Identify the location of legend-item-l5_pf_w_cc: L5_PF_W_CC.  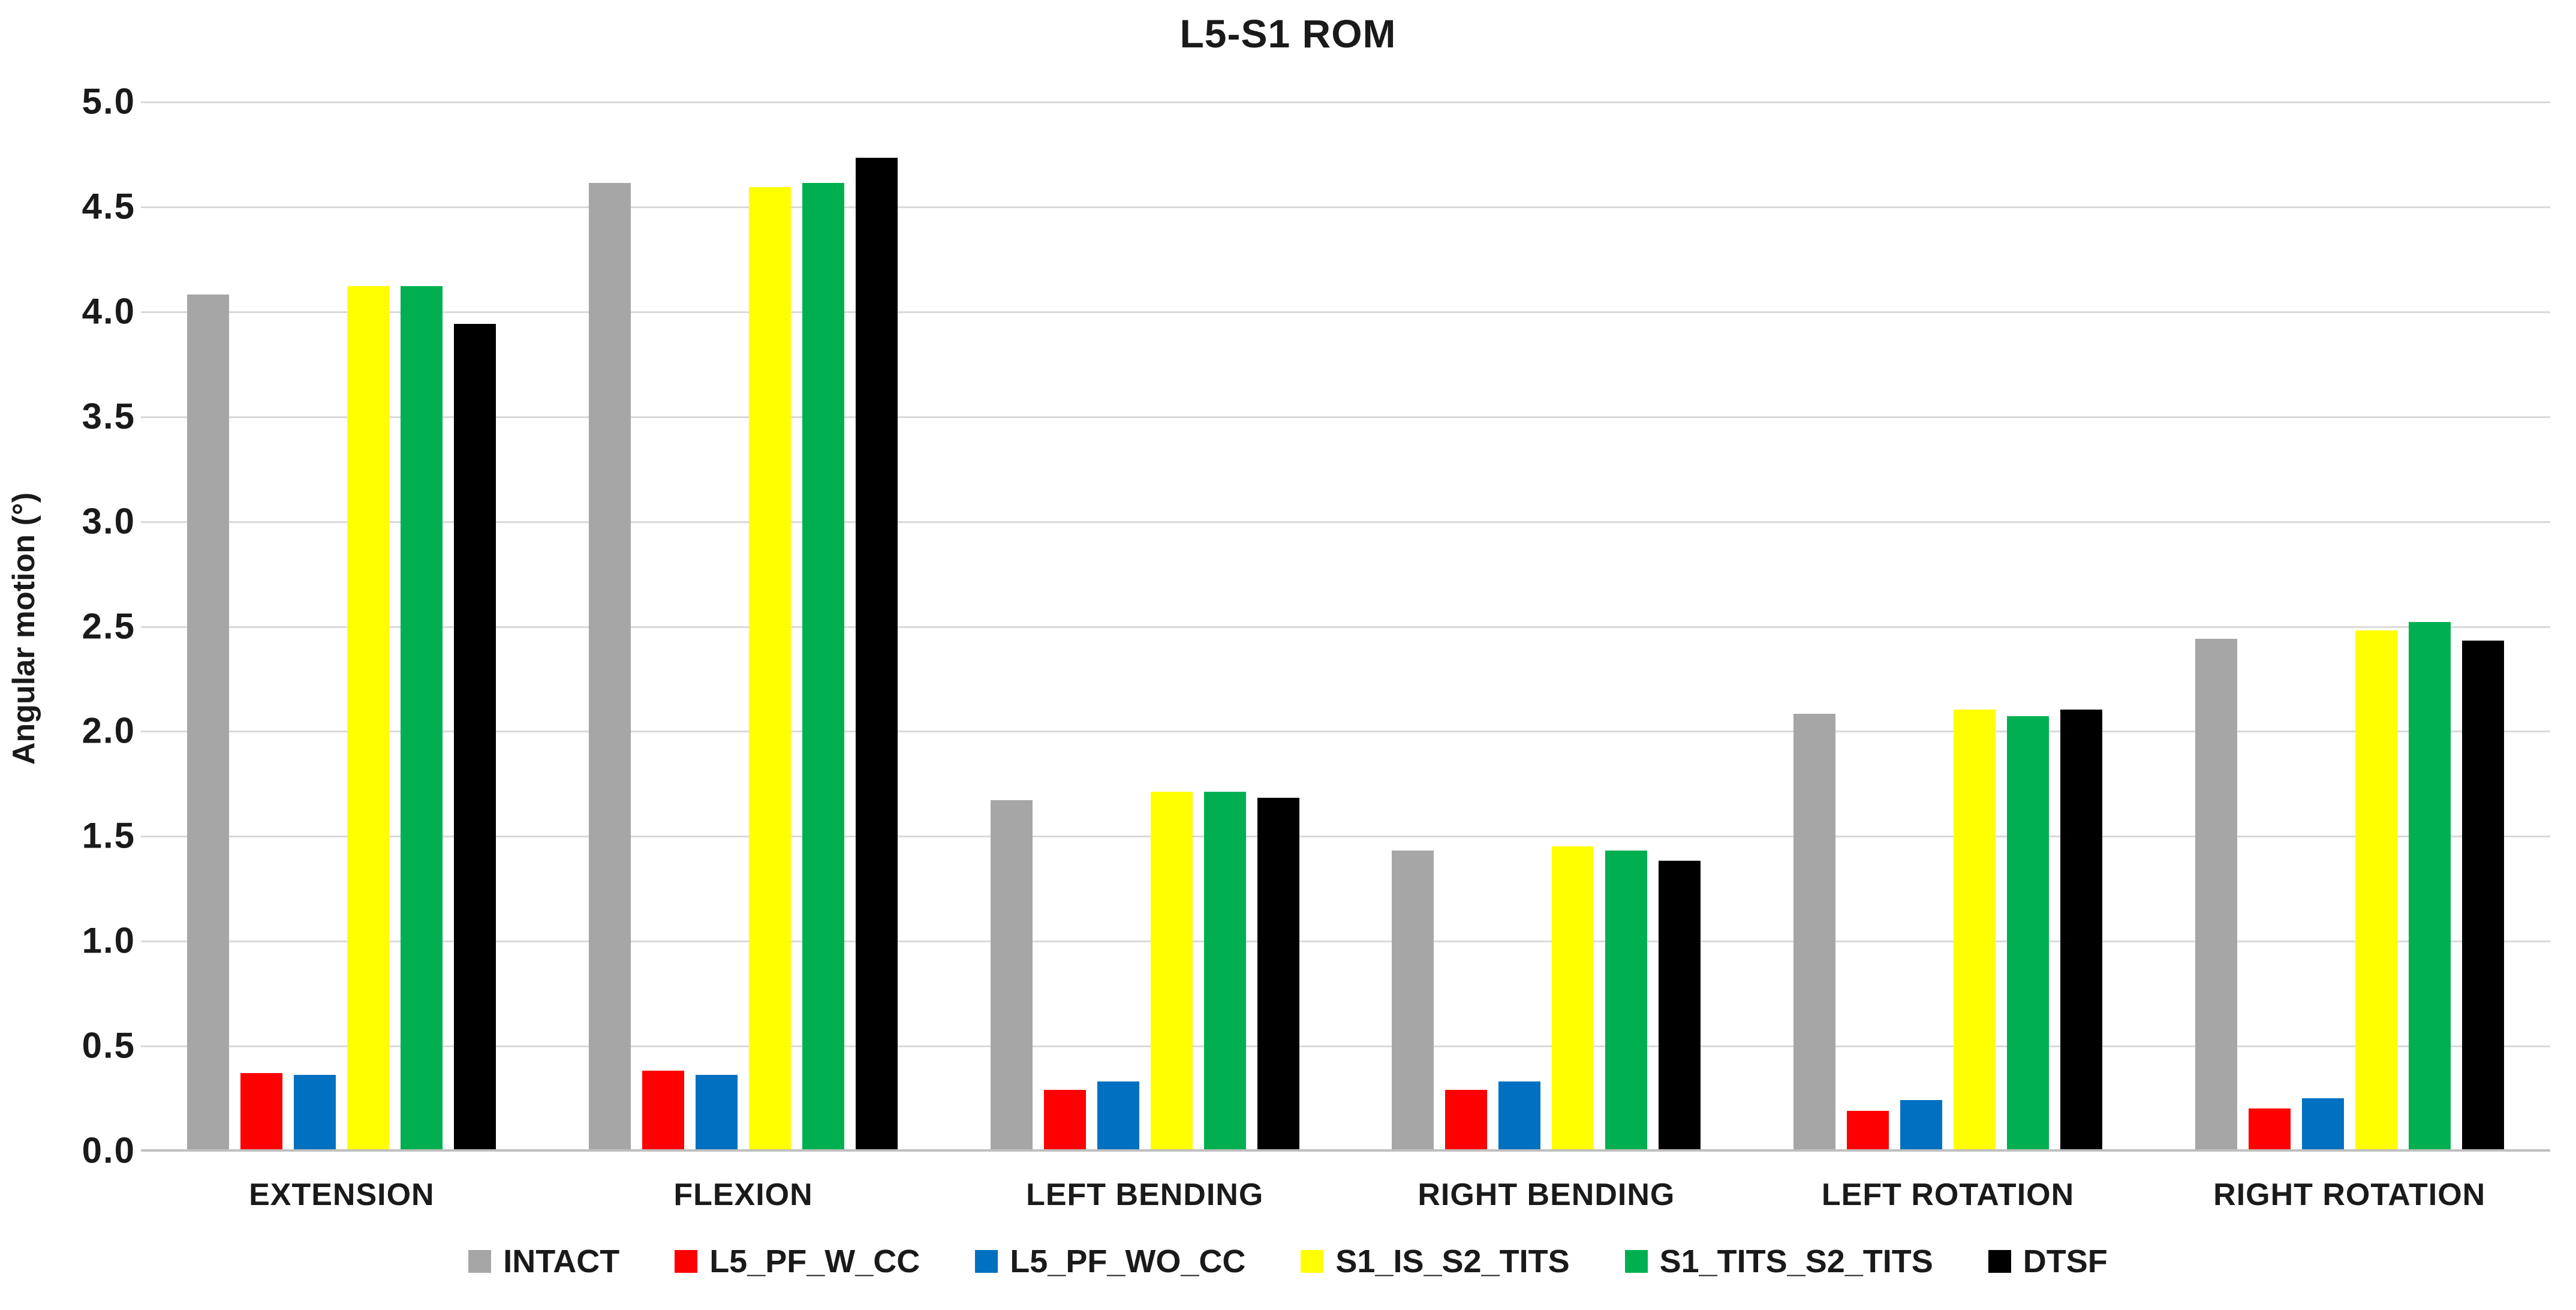
(797, 1261).